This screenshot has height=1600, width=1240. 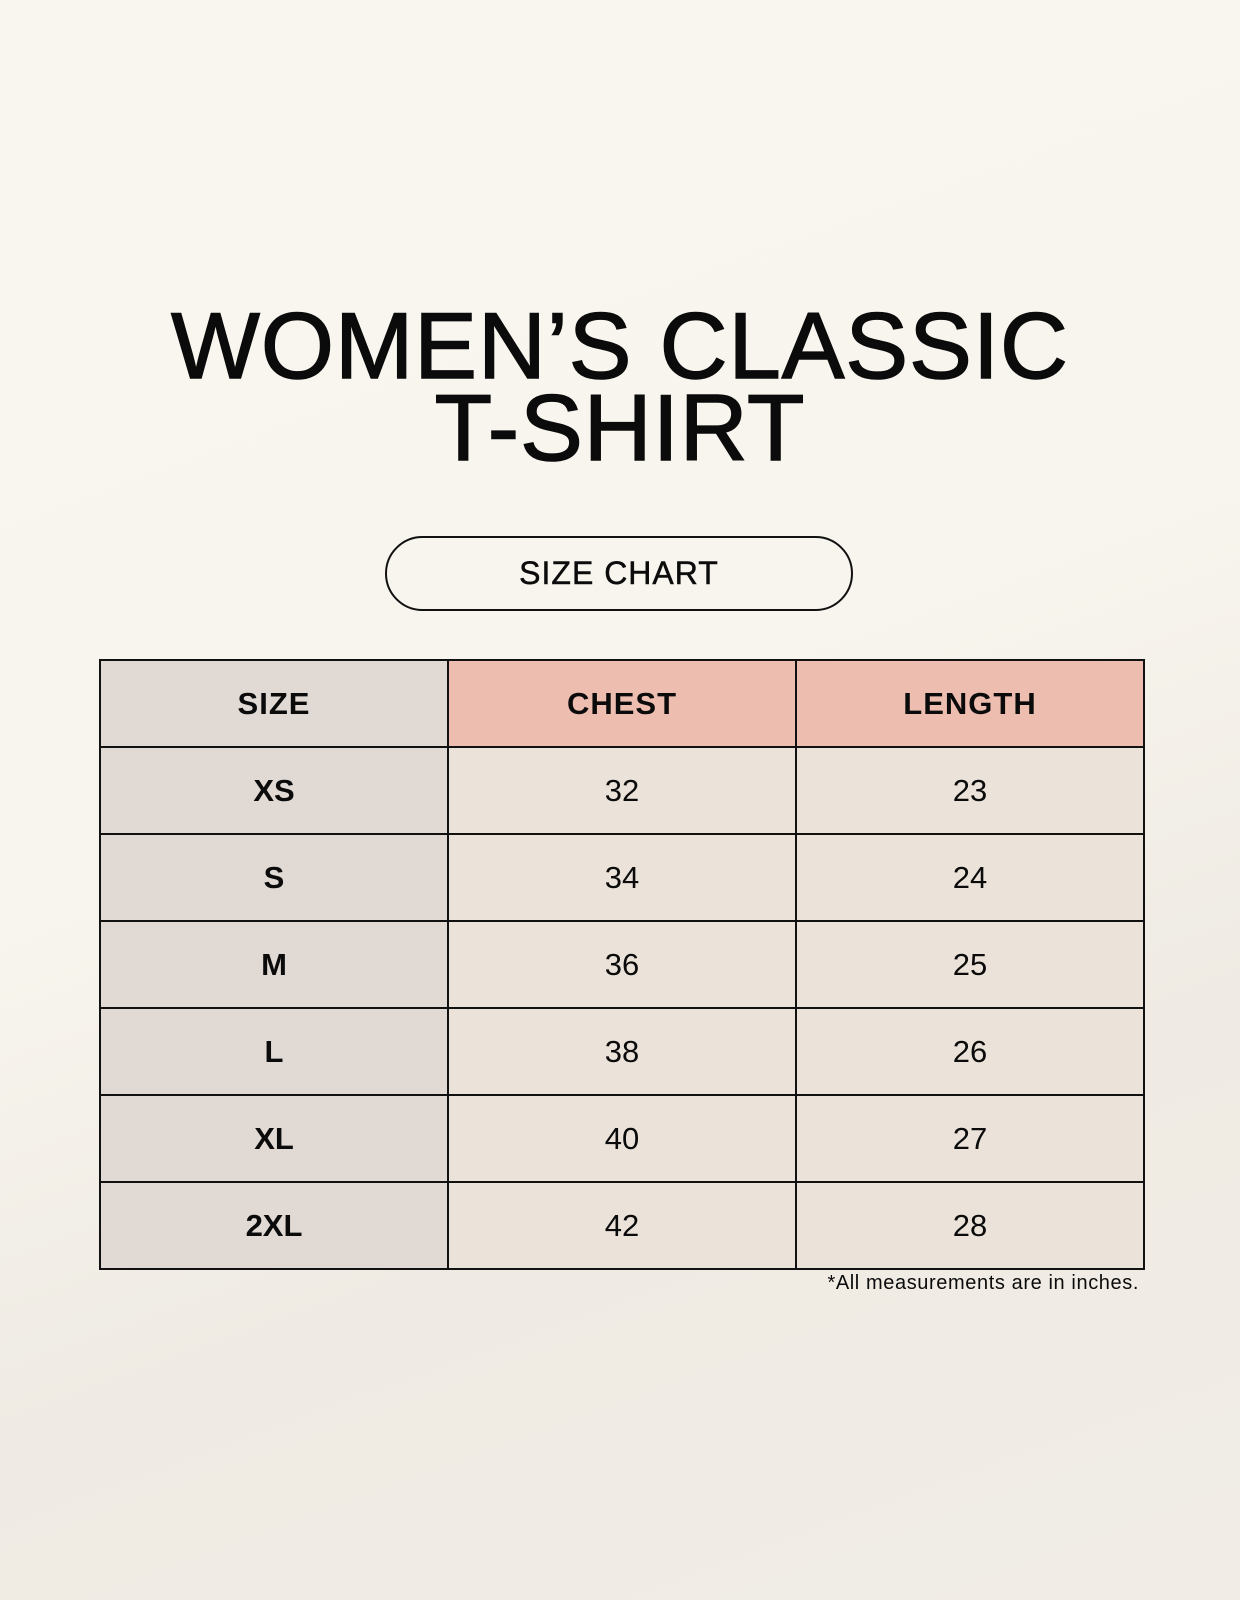 I want to click on cell-chest: 40, so click(x=622, y=1138).